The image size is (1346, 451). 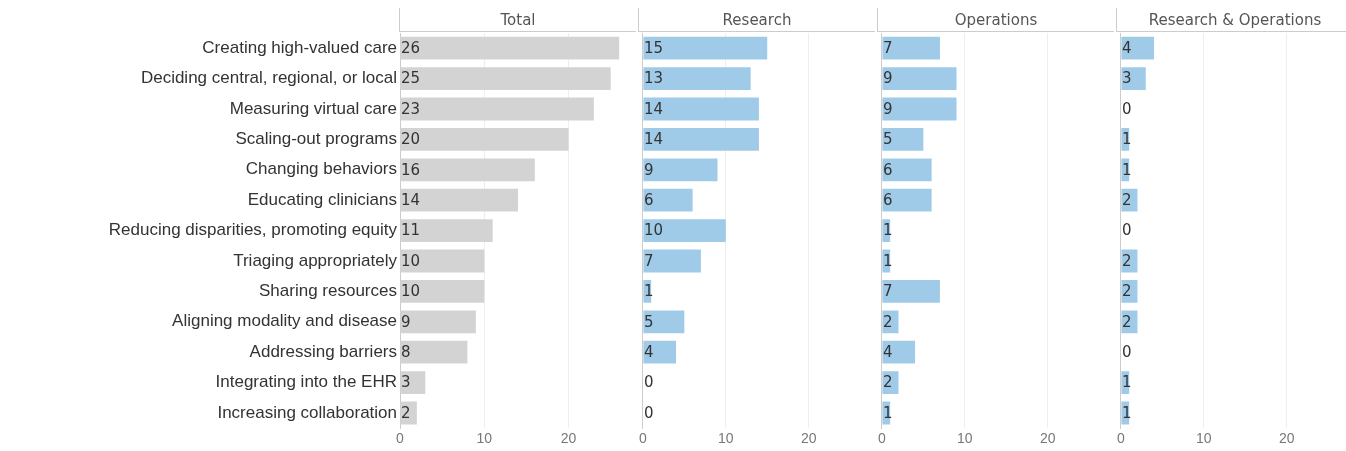 I want to click on data-label: 26, so click(x=411, y=48).